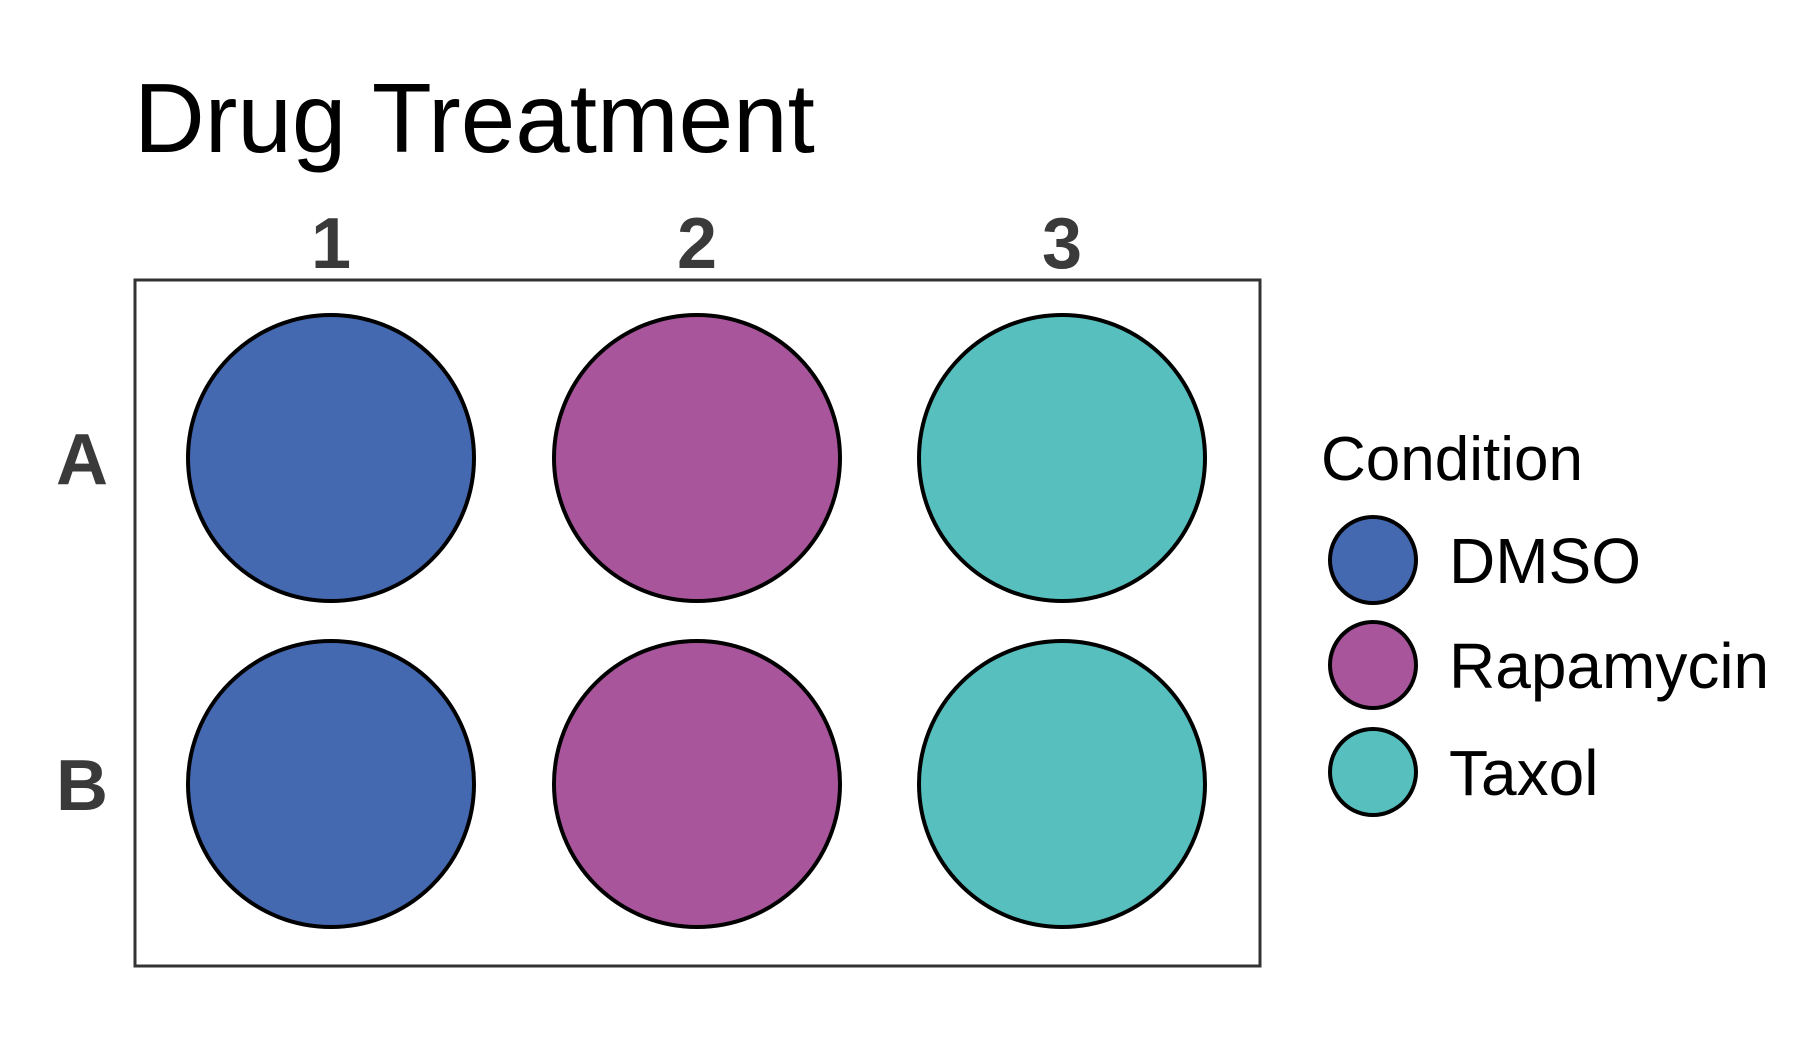  Describe the element at coordinates (82, 786) in the screenshot. I see `row-label: B` at that location.